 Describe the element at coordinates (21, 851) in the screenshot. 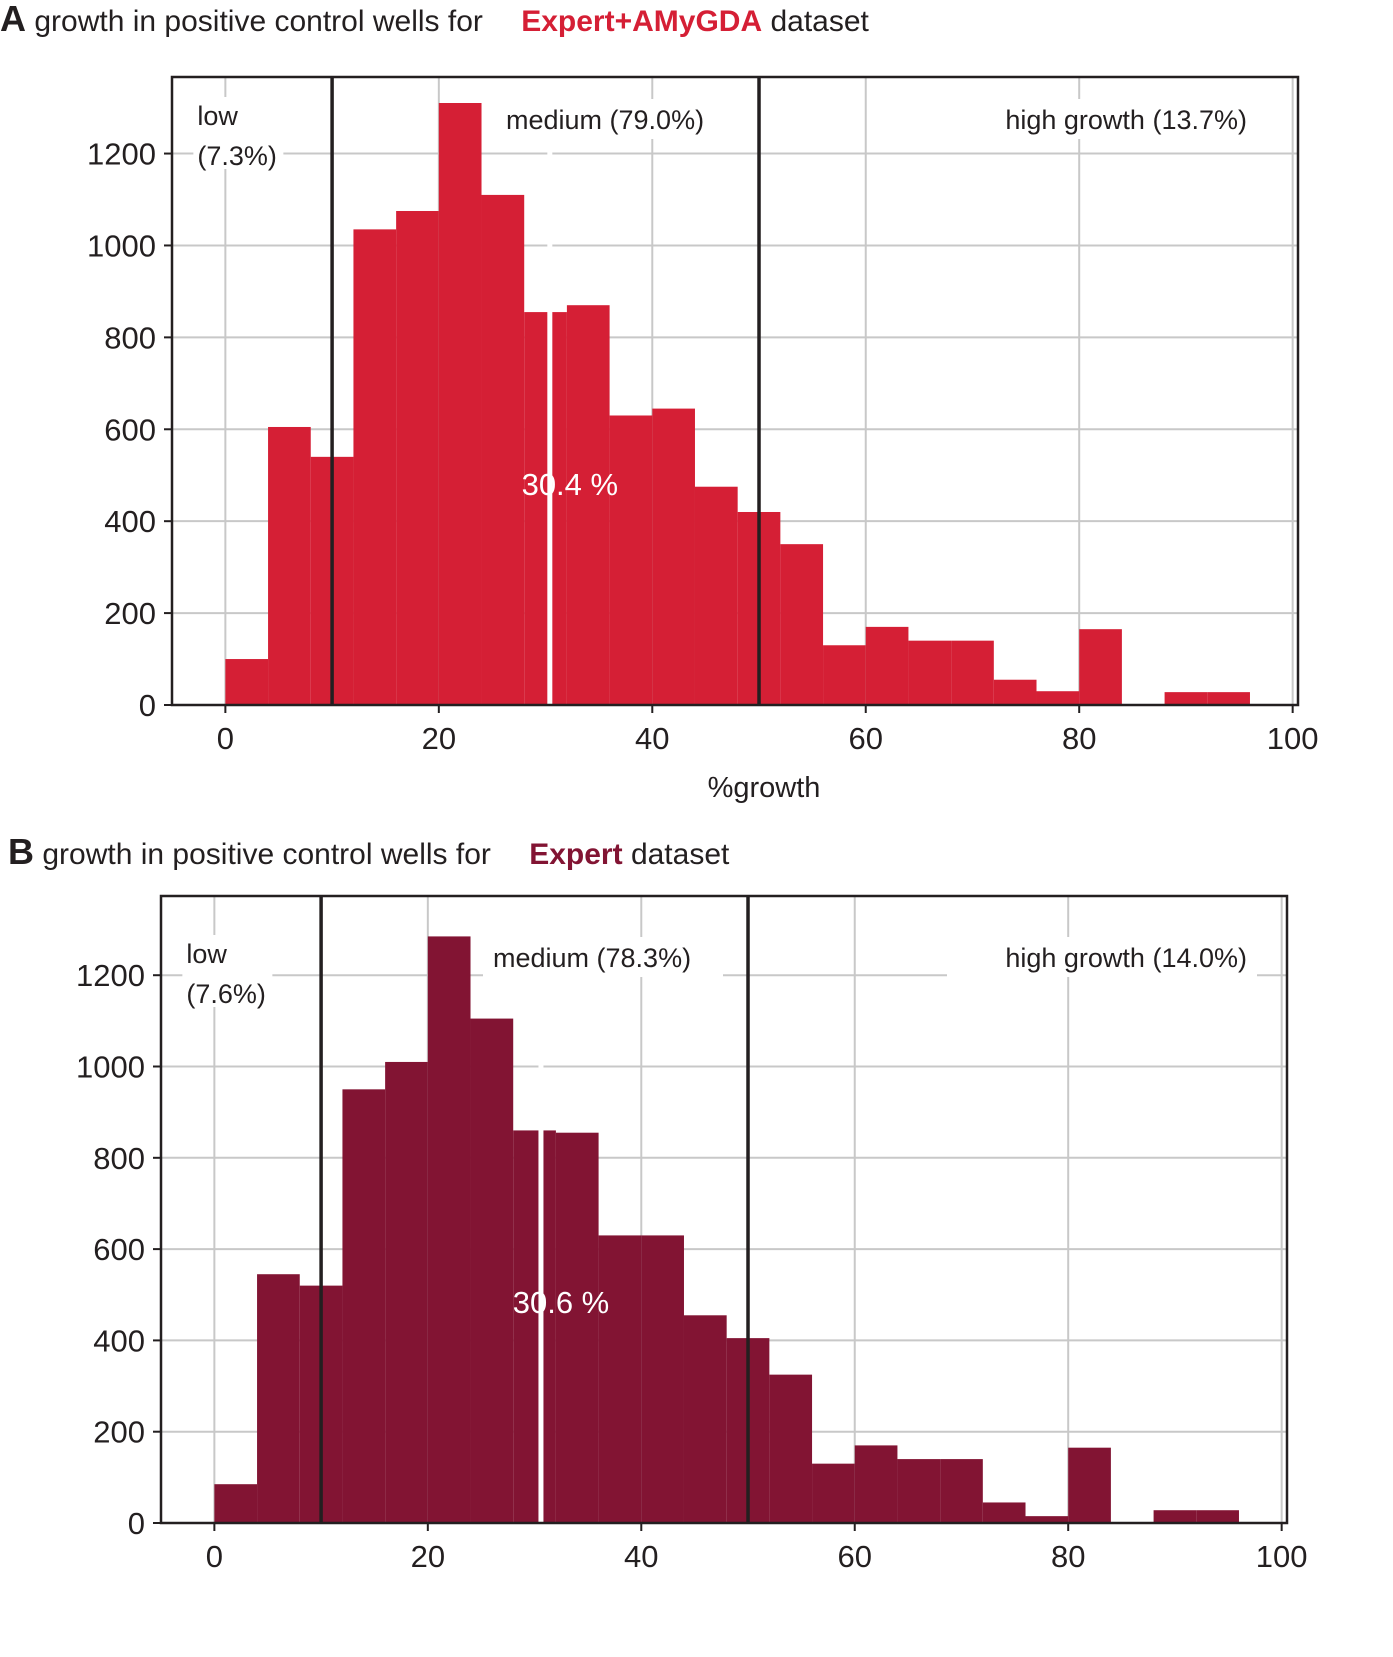

I see `panel-b-letter: B` at that location.